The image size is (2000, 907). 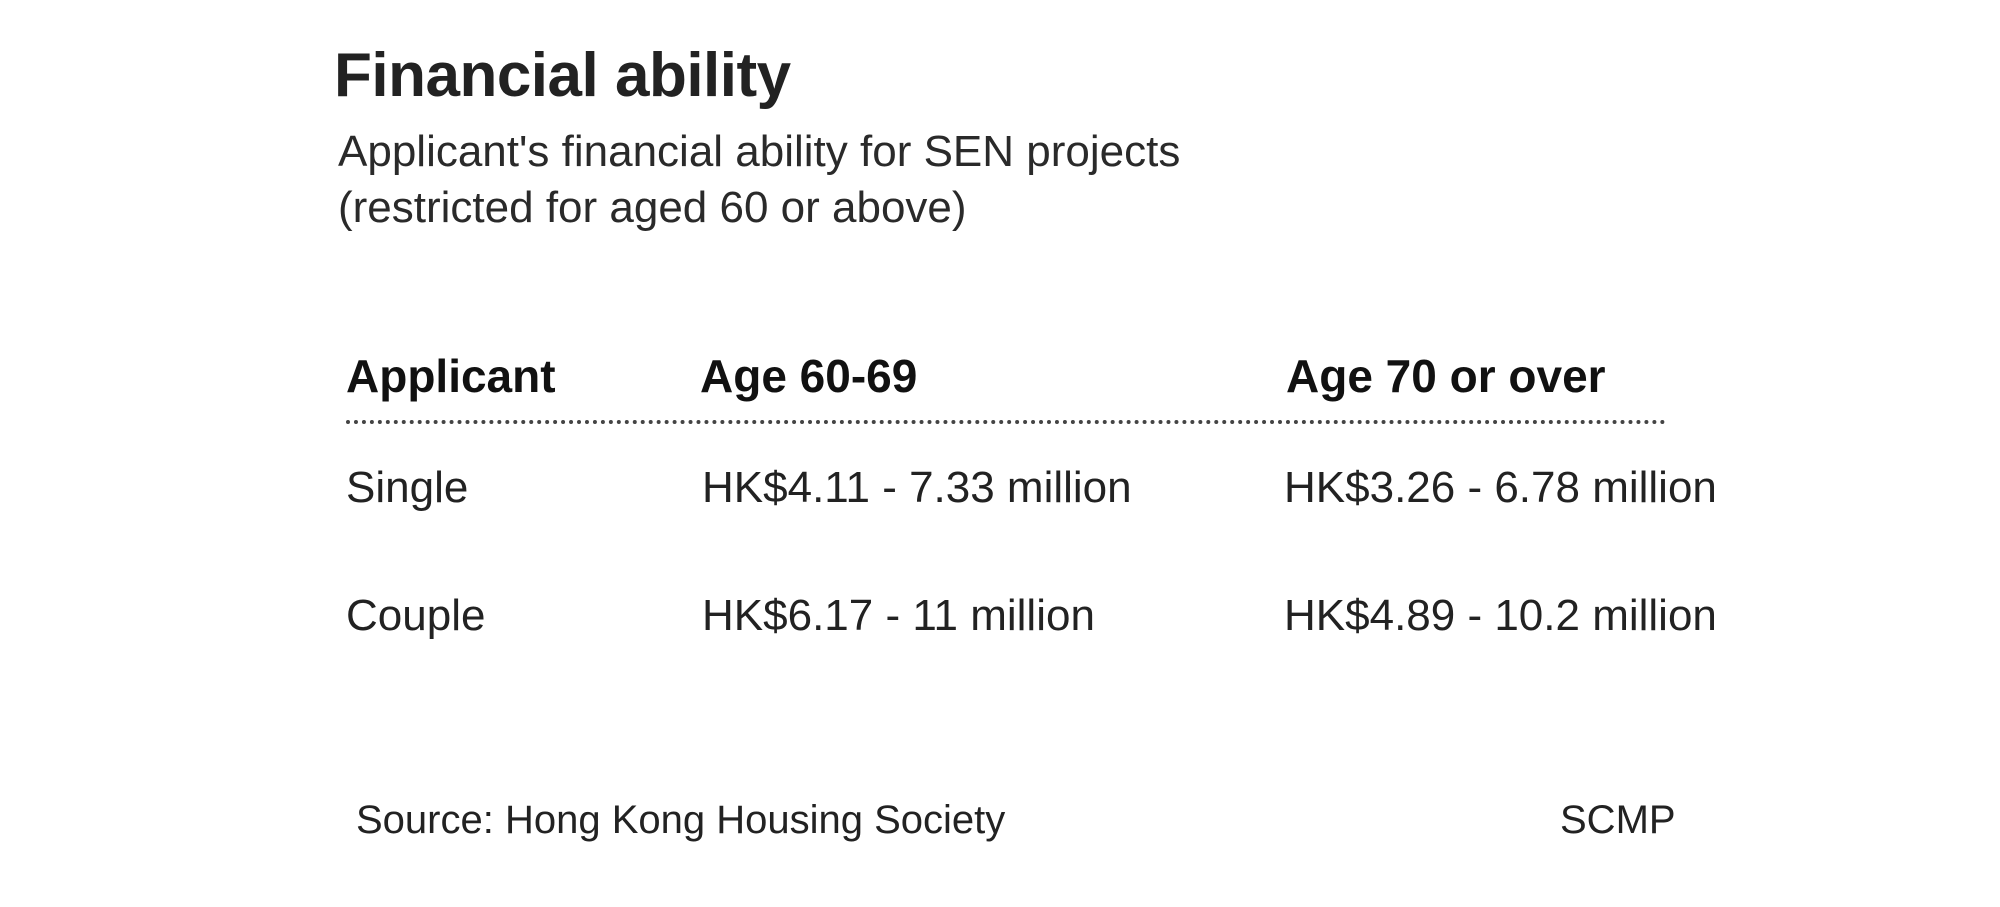 What do you see at coordinates (451, 376) in the screenshot?
I see `column-header-applicant: Applicant` at bounding box center [451, 376].